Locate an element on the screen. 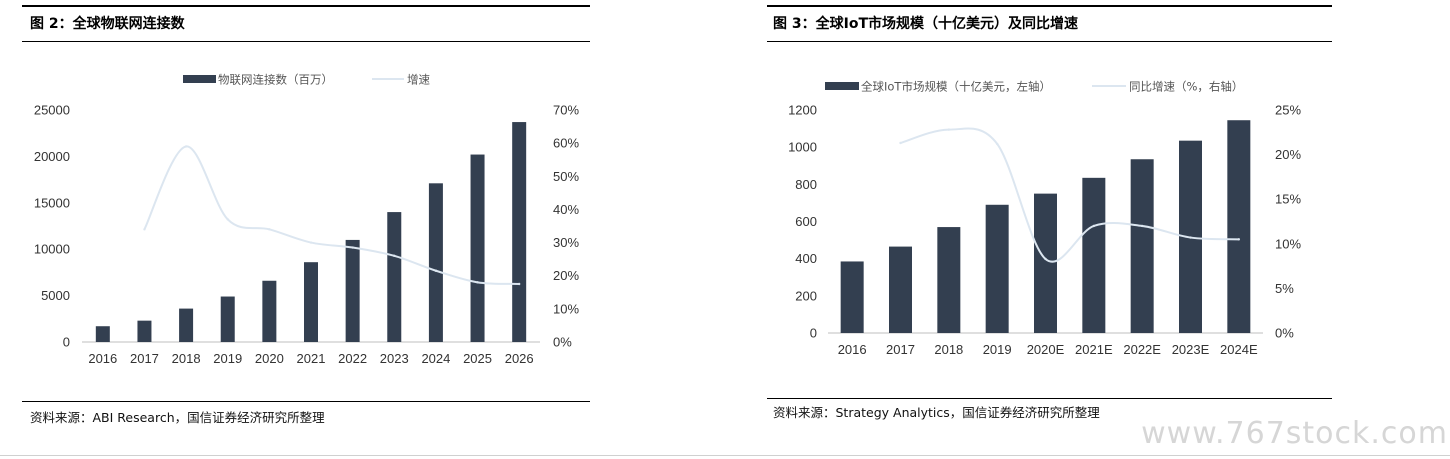 Image resolution: width=1450 pixels, height=459 pixels. x-axis-tick-label: 2024 is located at coordinates (435, 358).